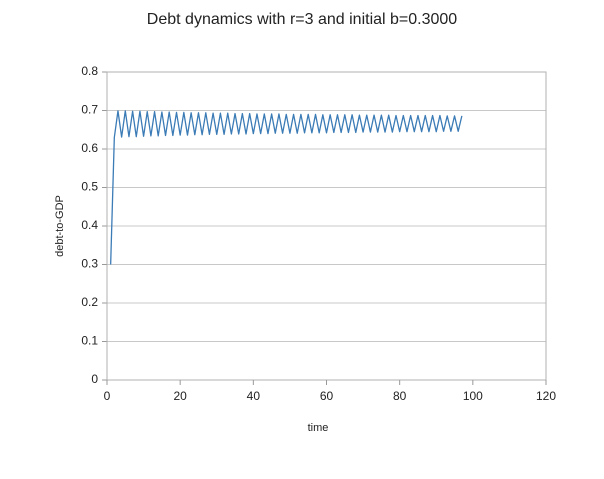 The image size is (604, 479). I want to click on y-tick-label: 0.3, so click(89, 264).